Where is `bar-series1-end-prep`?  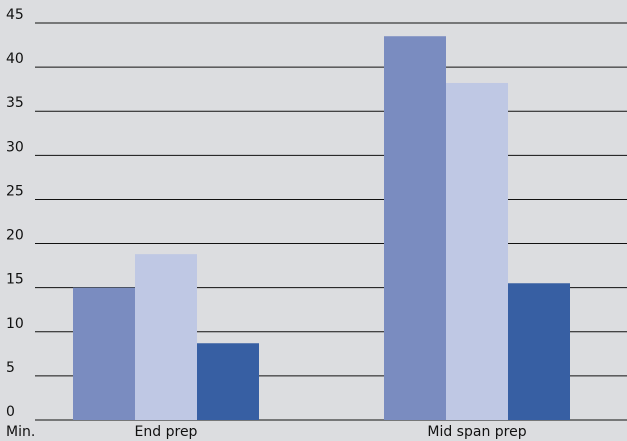
bar-series1-end-prep is located at coordinates (104, 353).